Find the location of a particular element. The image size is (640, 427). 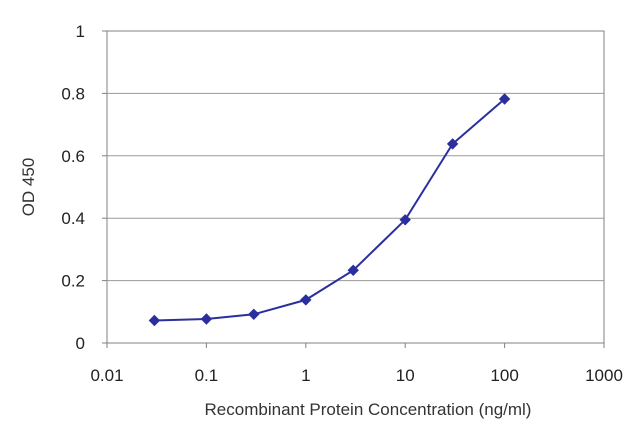

y-tick-label: 0.2 is located at coordinates (73, 281).